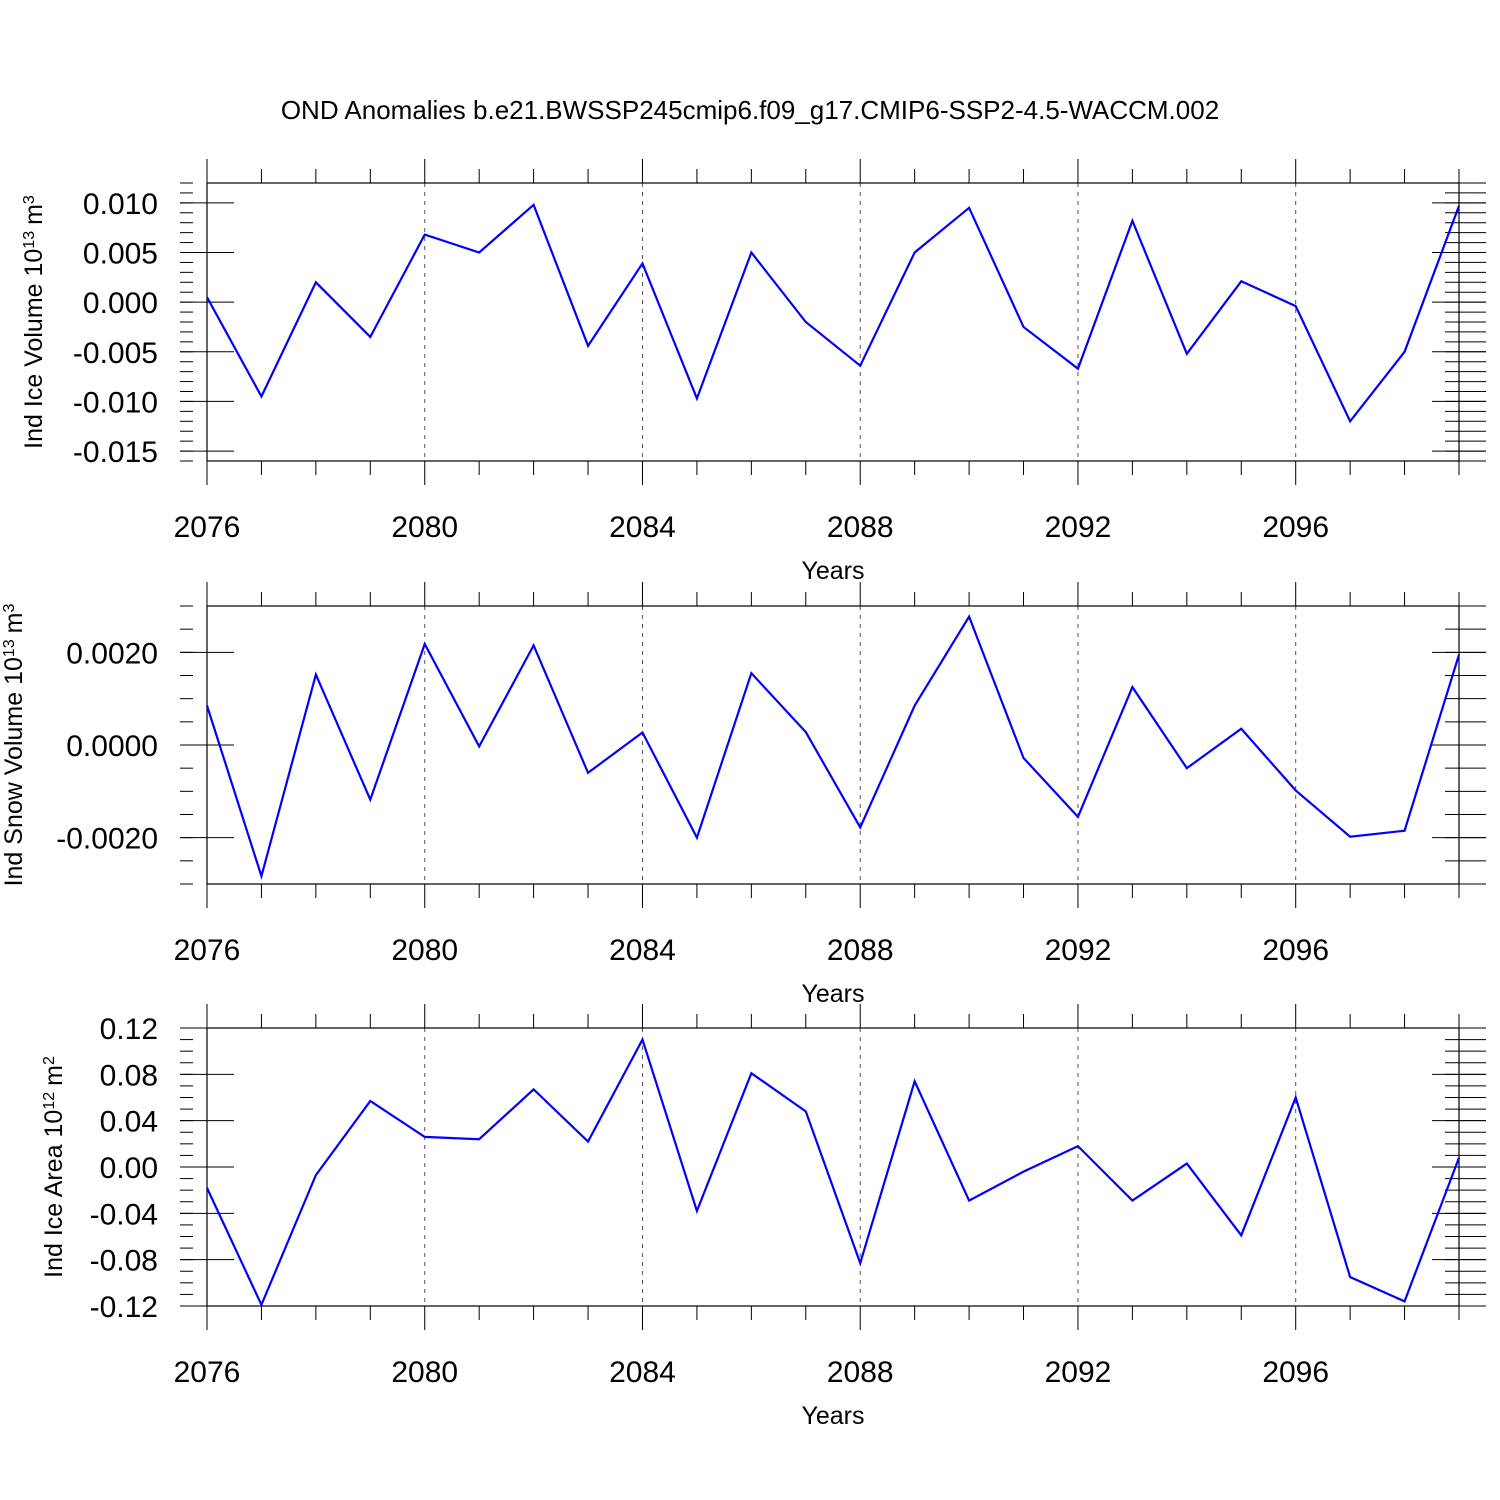 The height and width of the screenshot is (1500, 1500). Describe the element at coordinates (34, 349) in the screenshot. I see `y-axis-label-text: Ind Ice Volume 10` at that location.